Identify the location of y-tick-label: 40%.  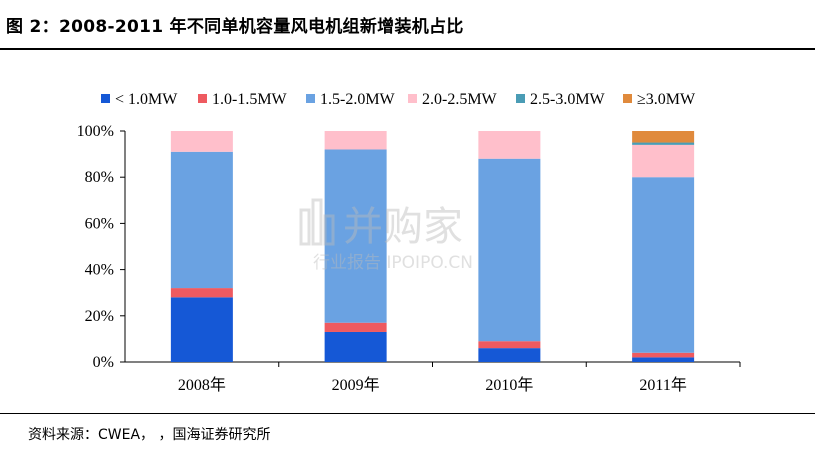
(99, 270).